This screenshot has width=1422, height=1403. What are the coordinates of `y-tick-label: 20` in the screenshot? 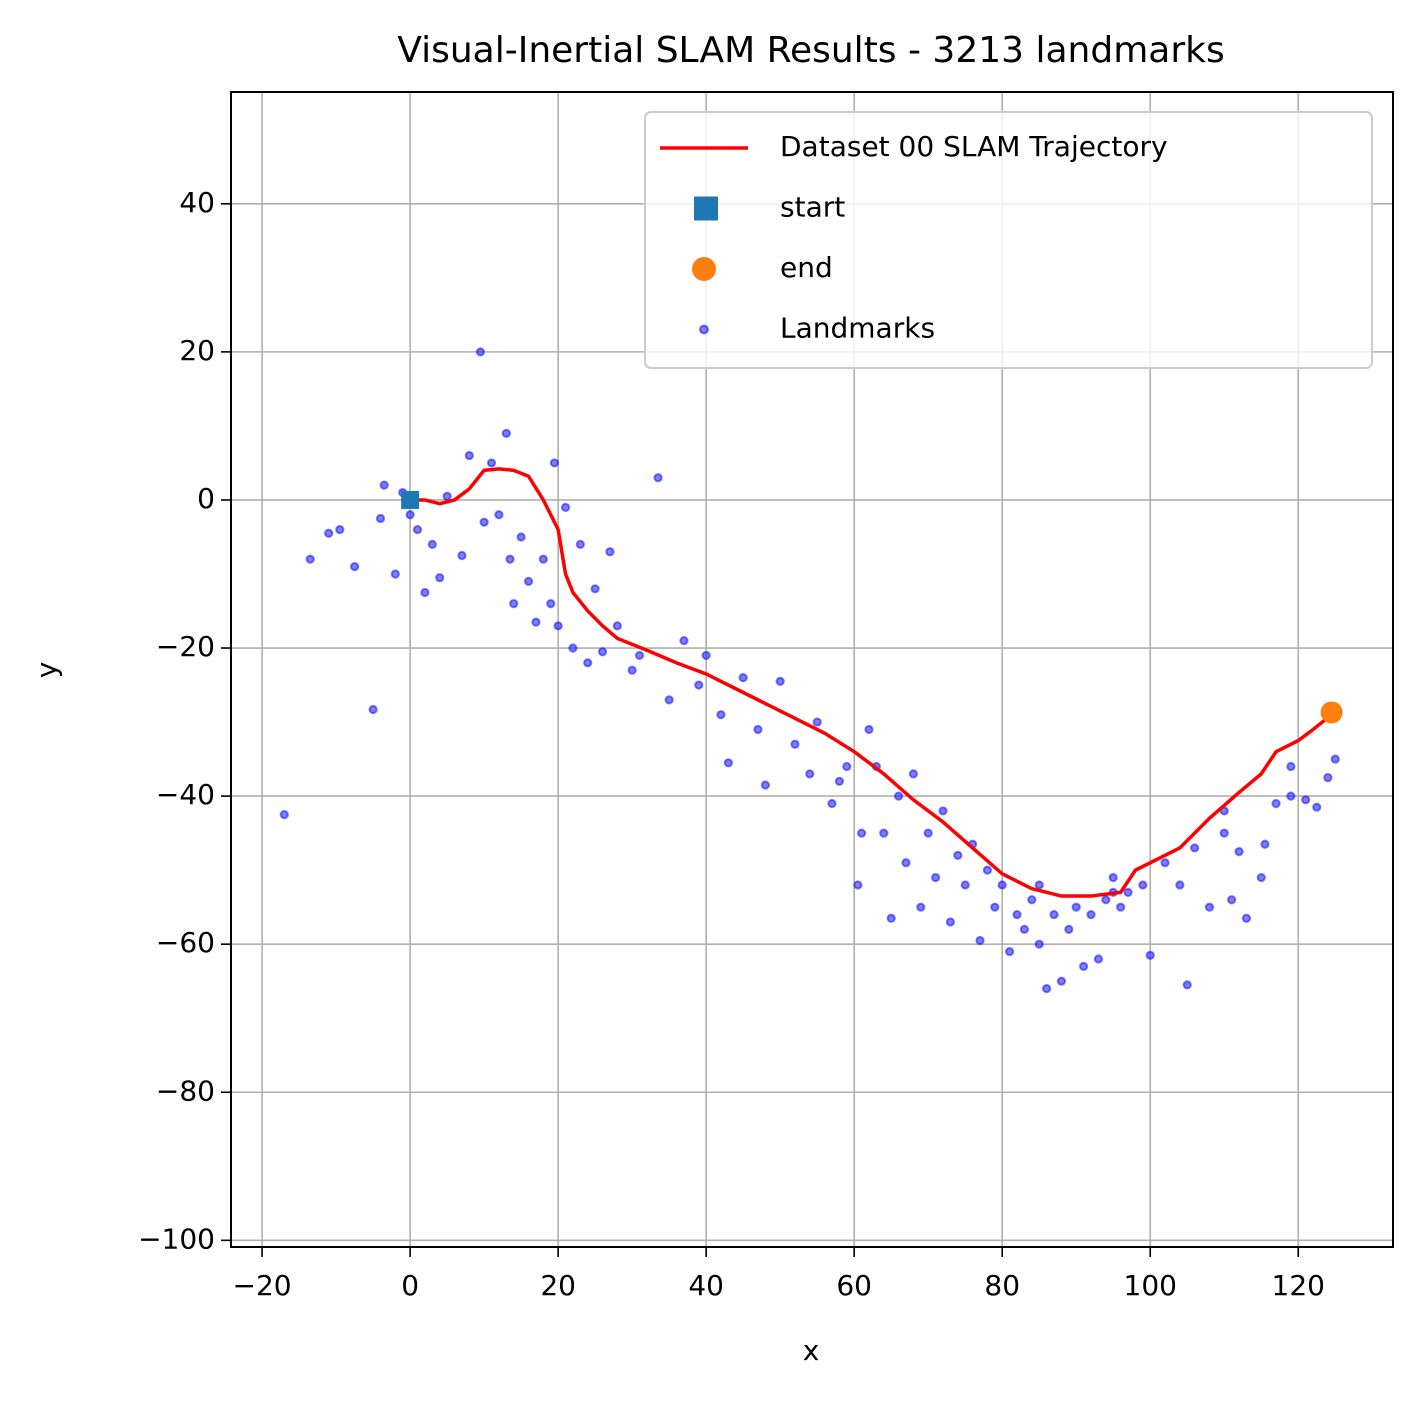 It's located at (197, 350).